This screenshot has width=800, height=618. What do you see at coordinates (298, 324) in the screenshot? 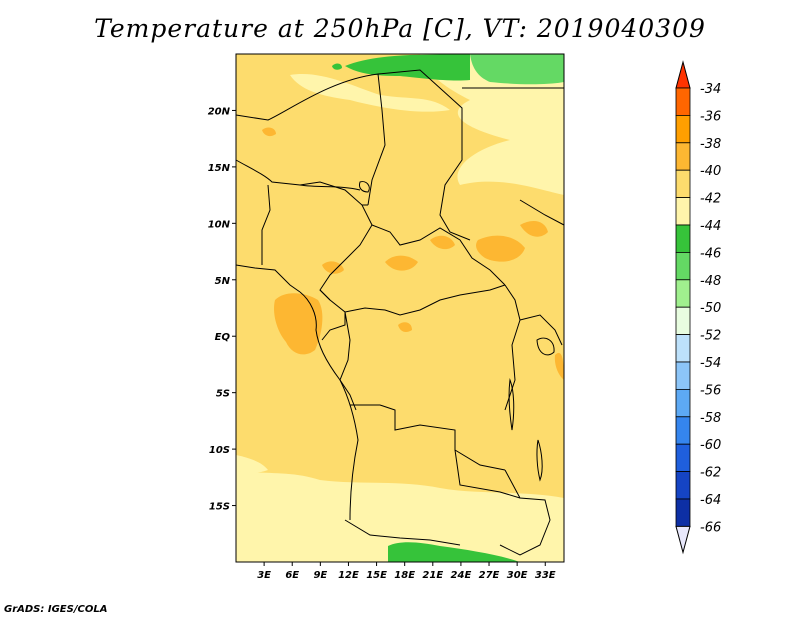
I see `field-dark-gabon` at bounding box center [298, 324].